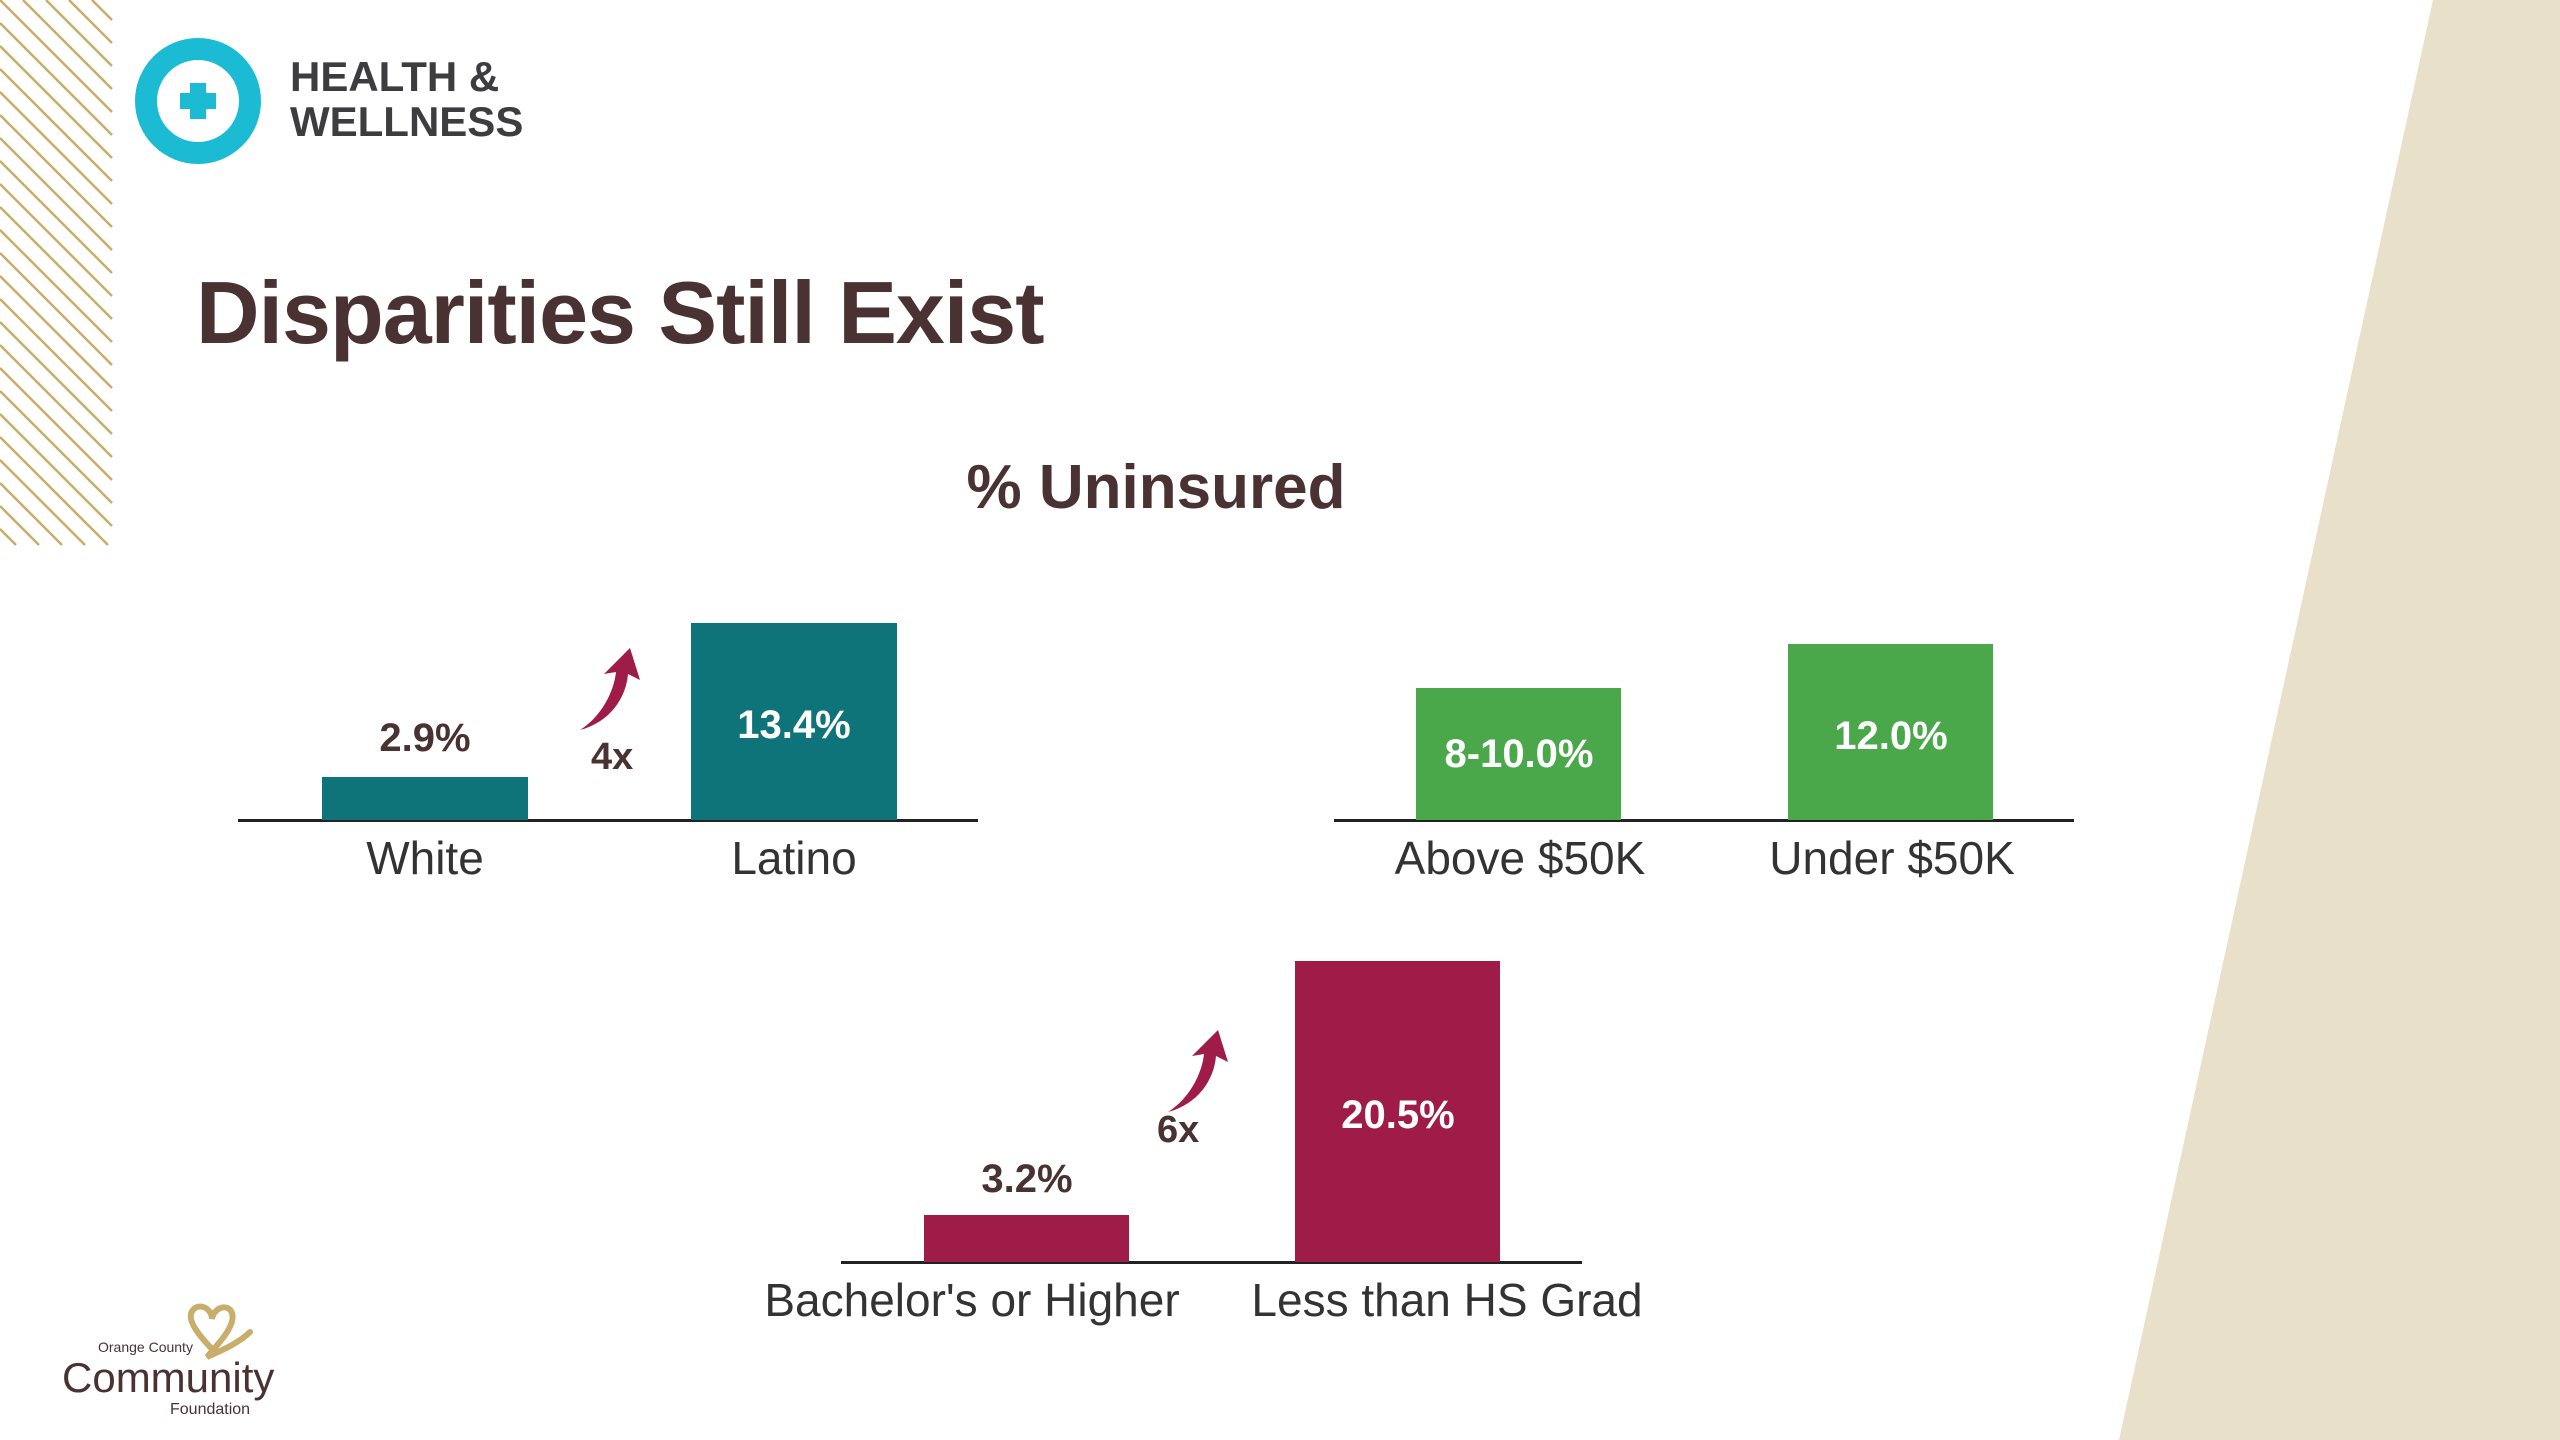 This screenshot has height=1440, width=2560. Describe the element at coordinates (220, 1331) in the screenshot. I see `community-foundation-heart-icon` at that location.